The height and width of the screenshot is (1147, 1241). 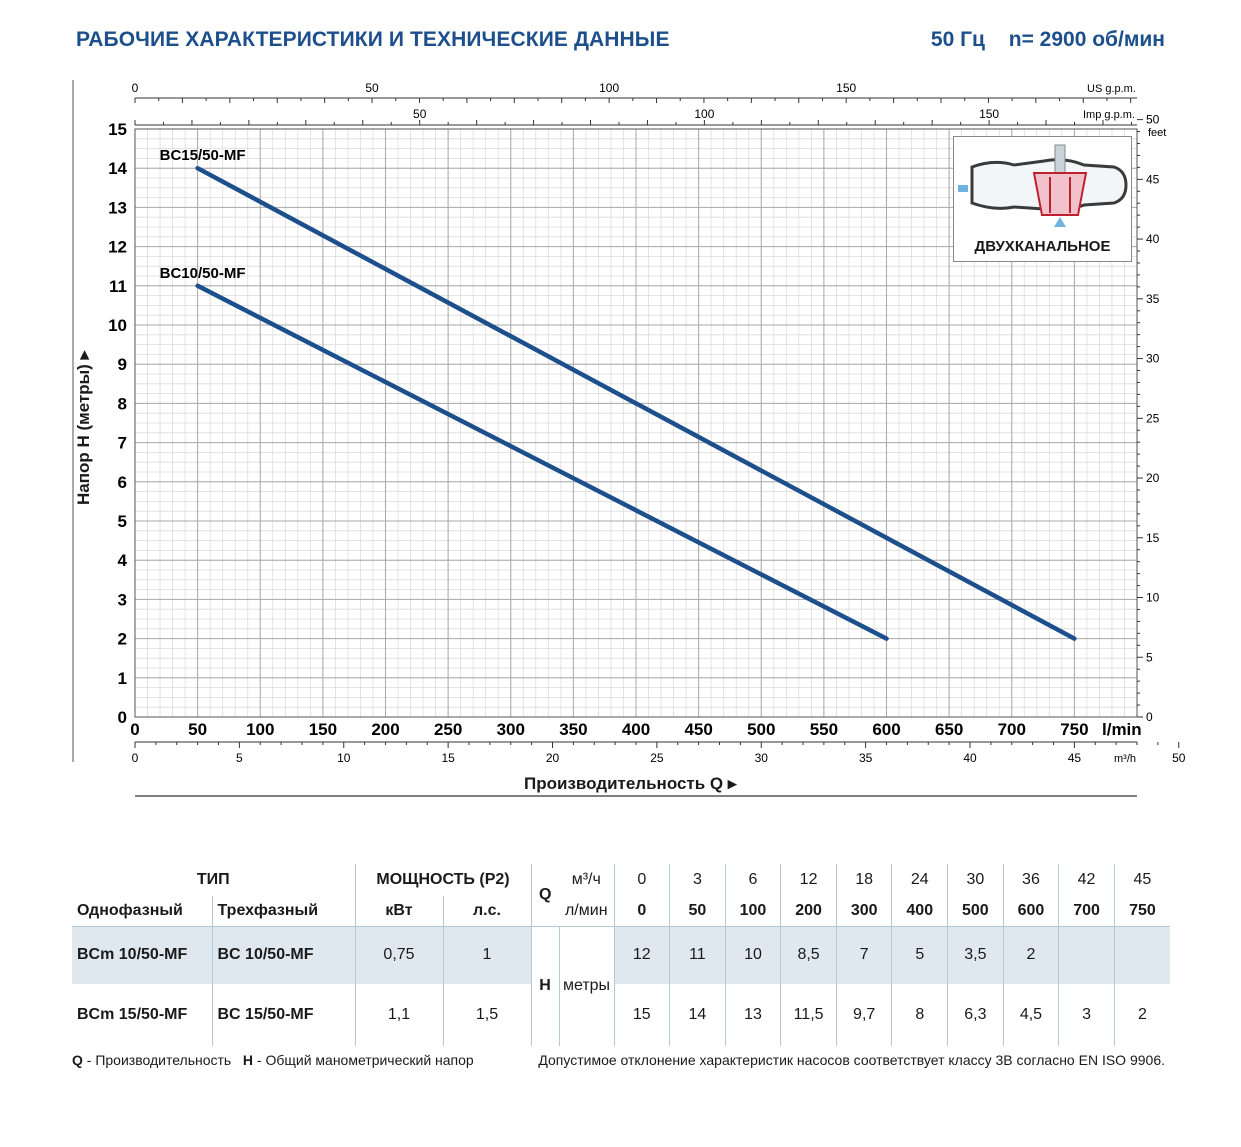 I want to click on head-cell: 12, so click(x=641, y=955).